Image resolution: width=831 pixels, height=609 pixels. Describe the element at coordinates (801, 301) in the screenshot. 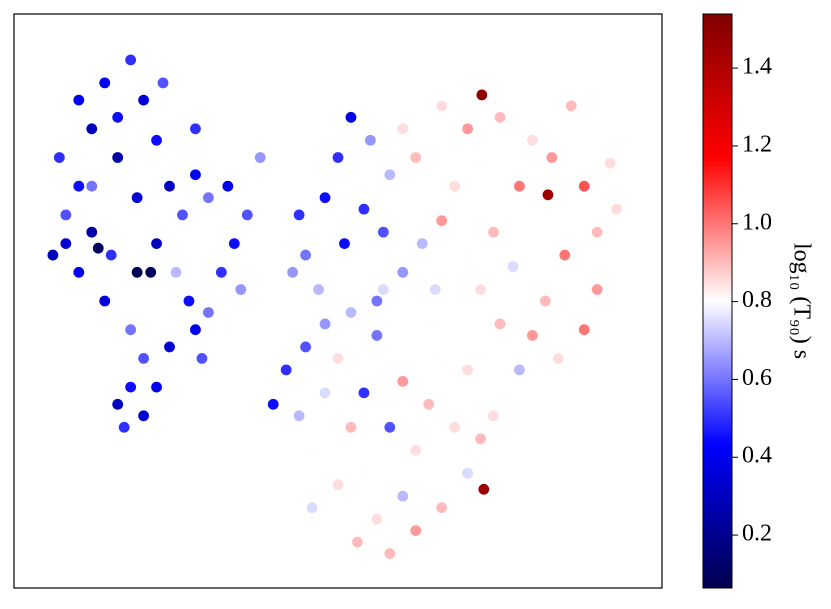

I see `colorbar-label: log₁₀ (T₉₀) s` at that location.